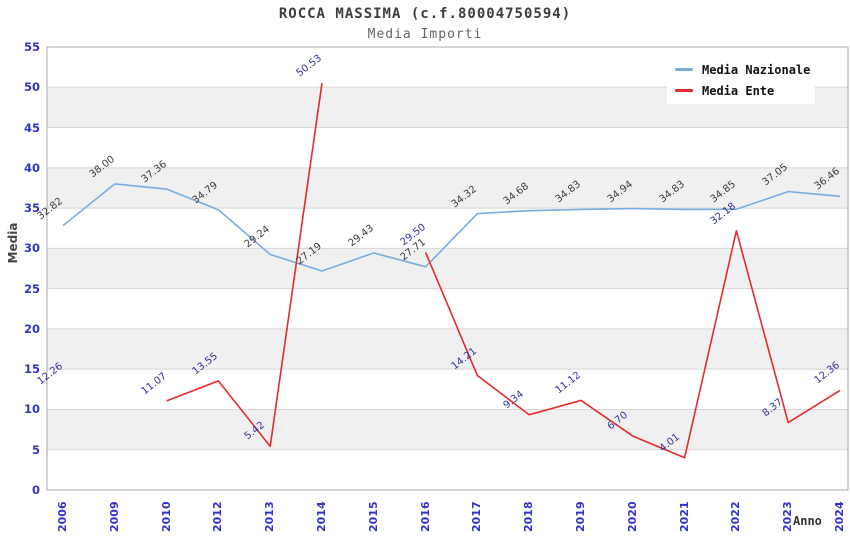  What do you see at coordinates (114, 516) in the screenshot?
I see `x-tick-label: 2009` at bounding box center [114, 516].